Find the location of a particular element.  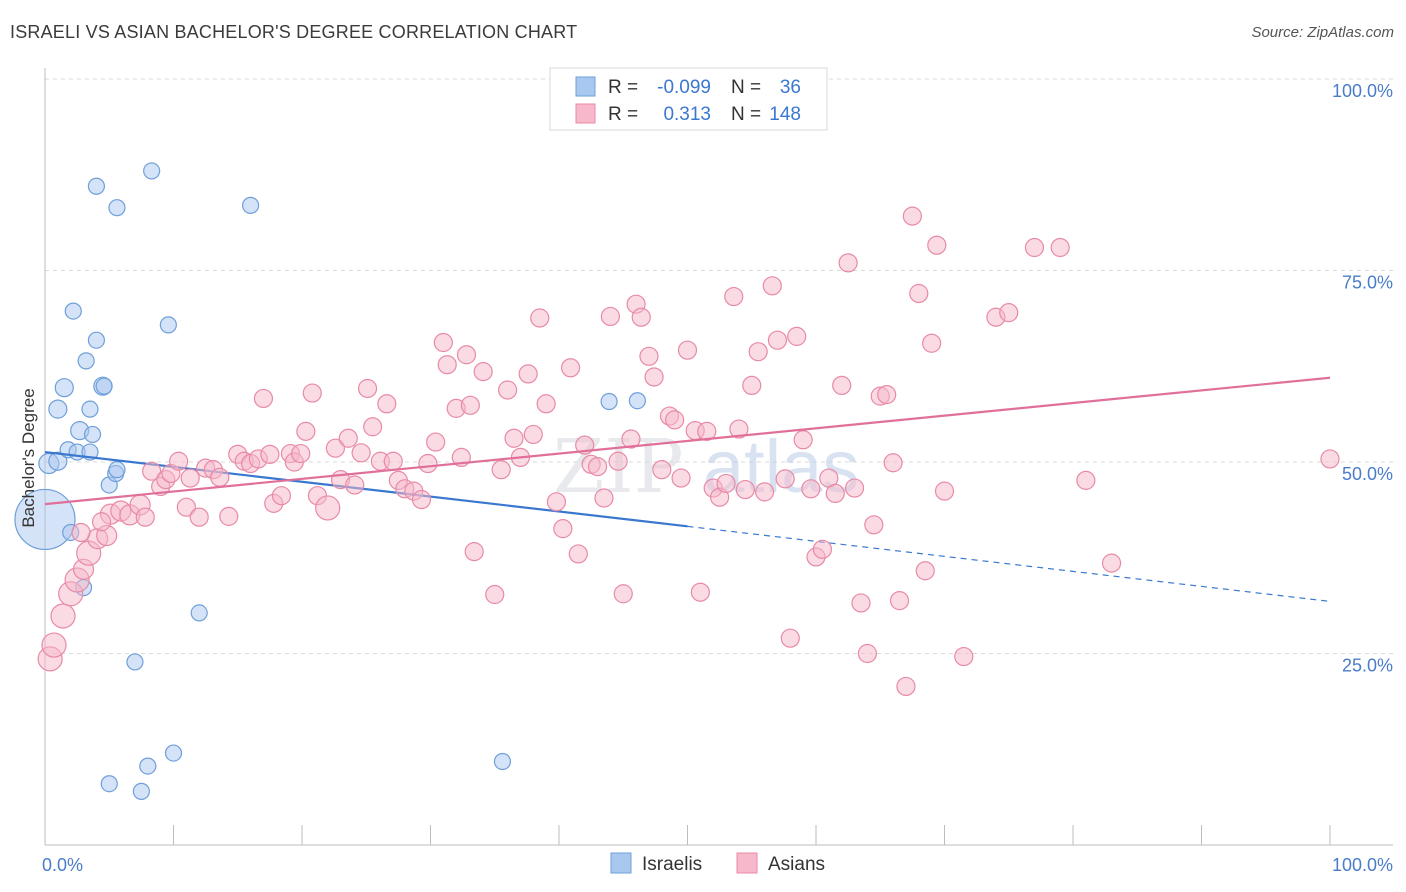

legend-r-label: R = is located at coordinates (623, 87).